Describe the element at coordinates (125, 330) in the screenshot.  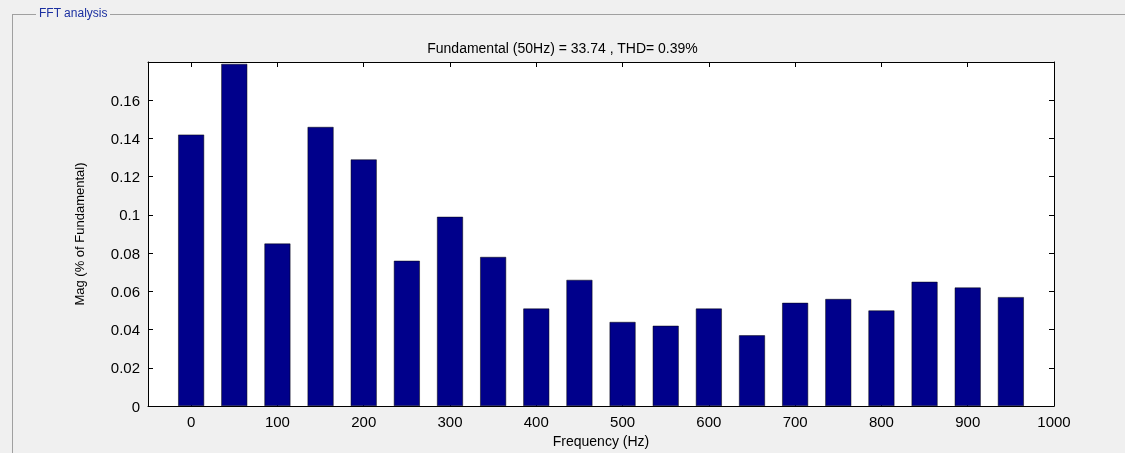
I see `y-tick-label: 0.04` at that location.